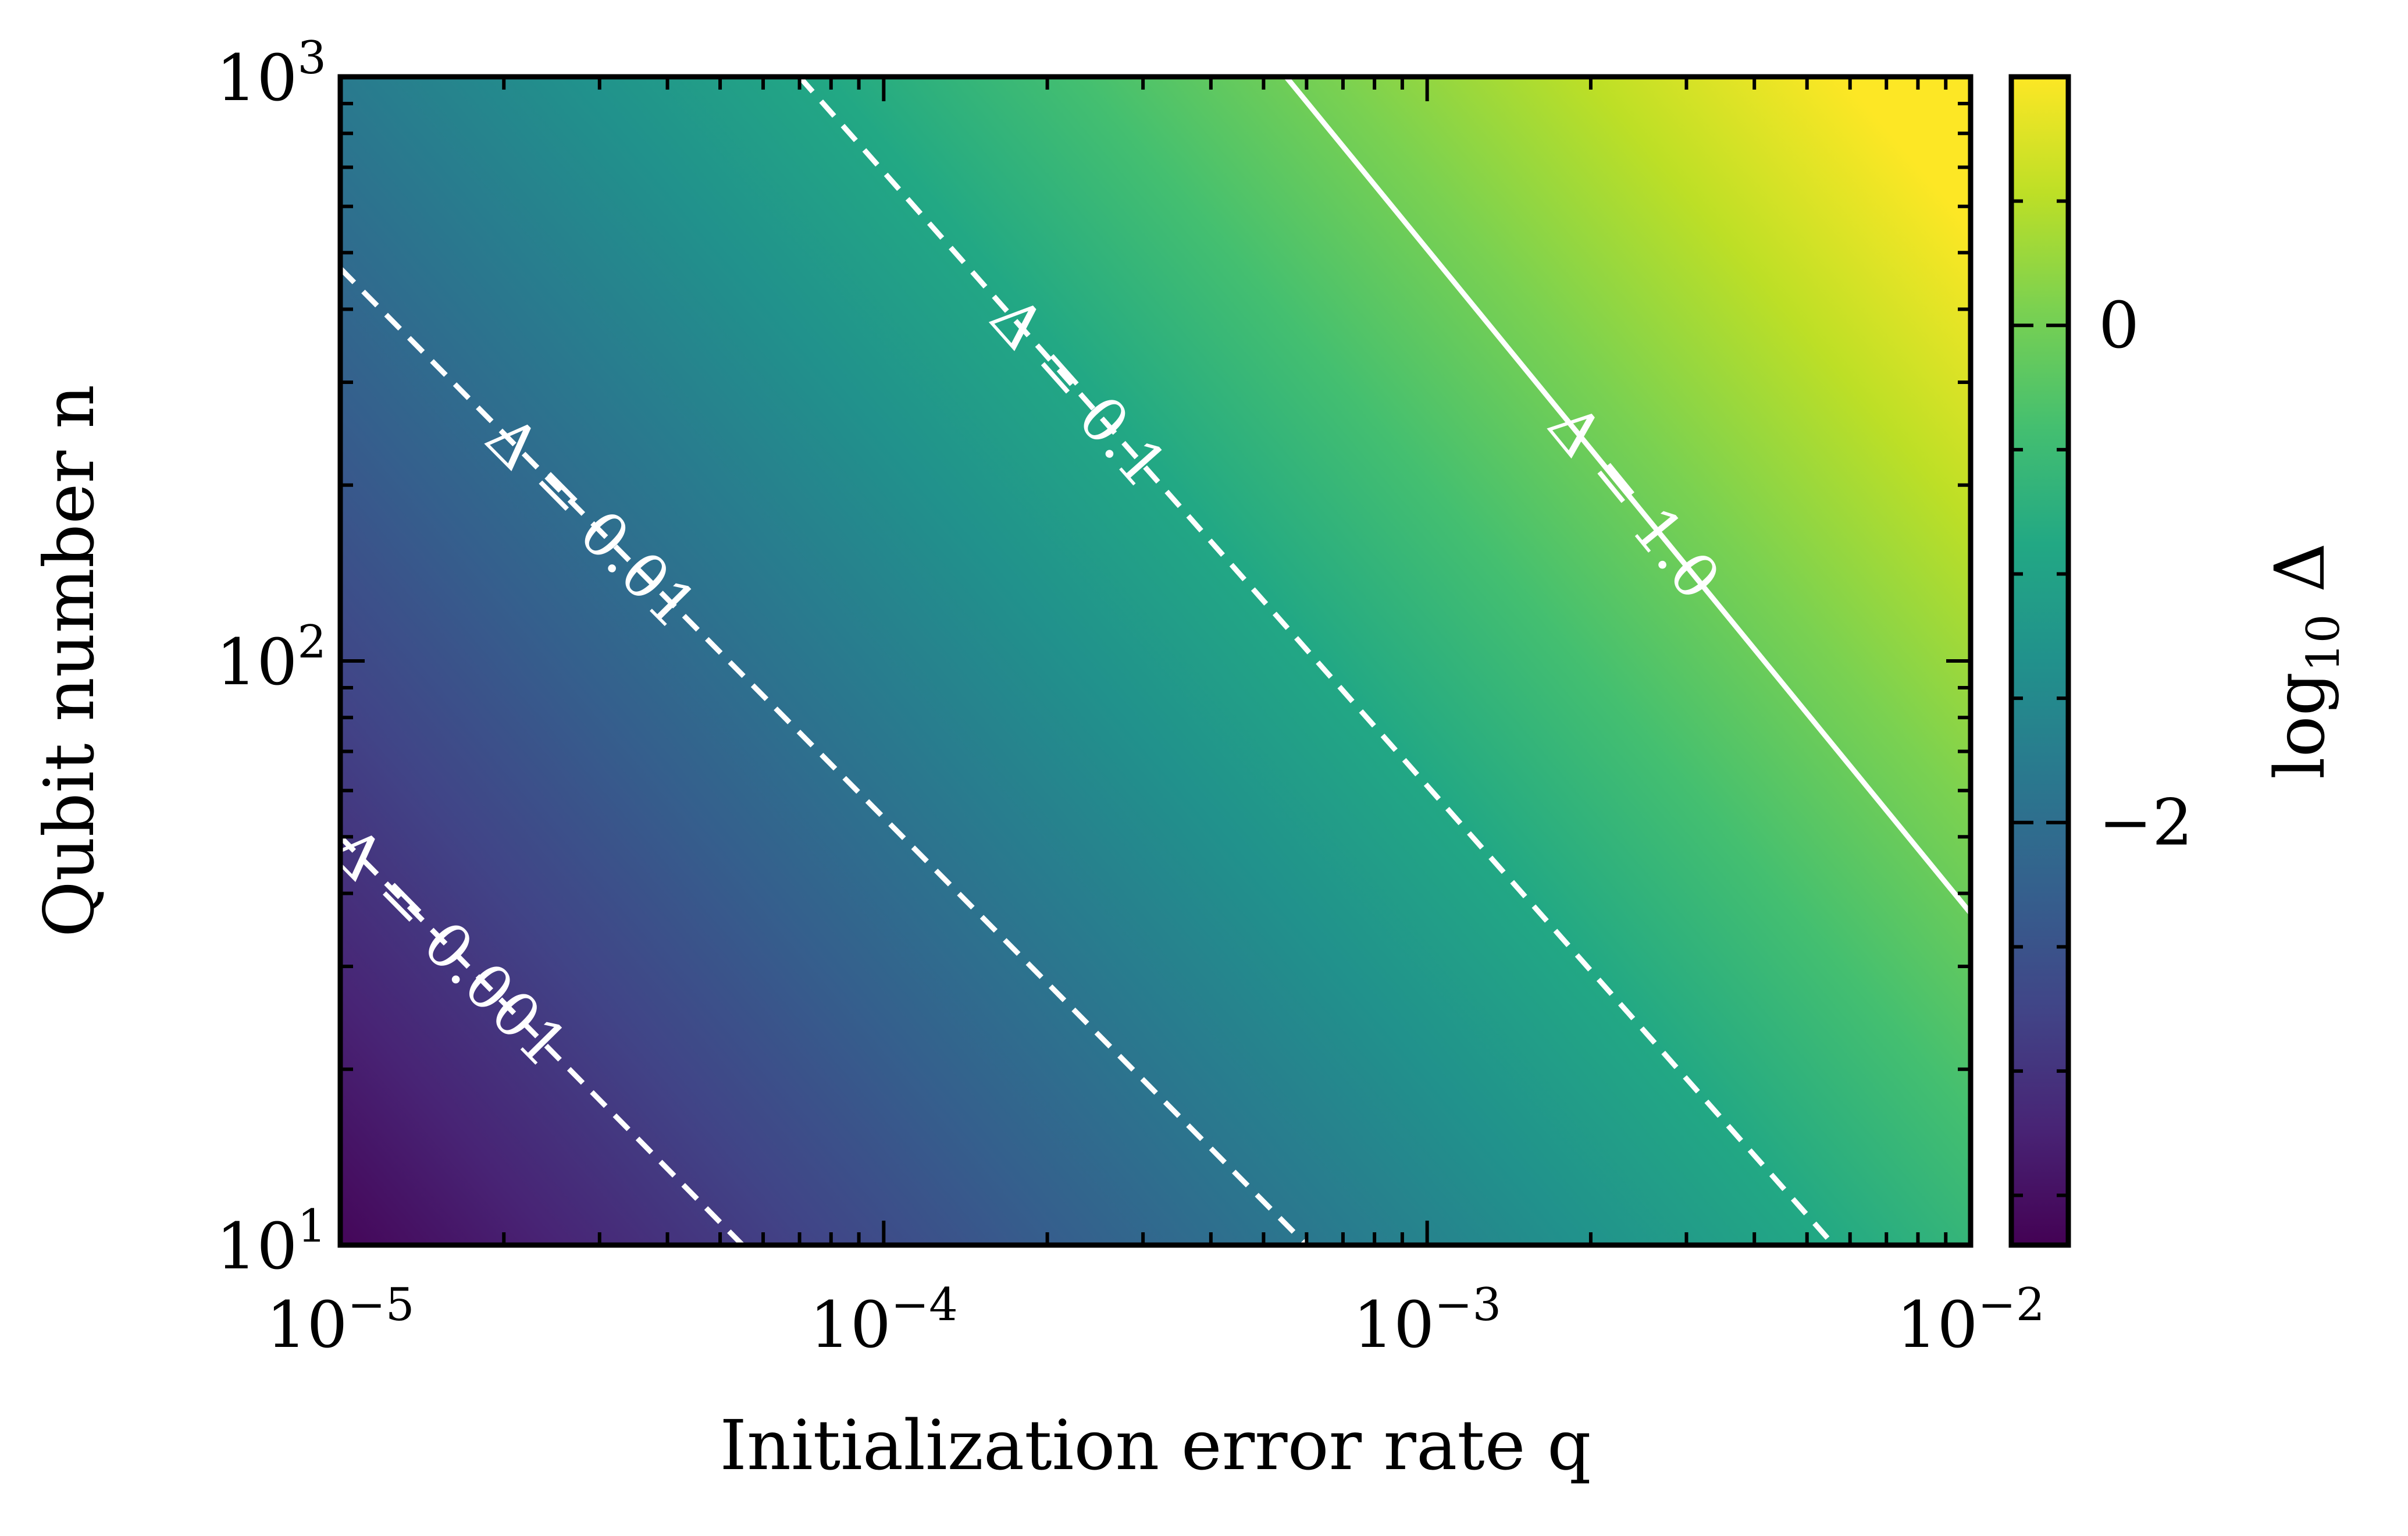 The height and width of the screenshot is (1536, 2408). I want to click on y-tick-label: 103, so click(271, 73).